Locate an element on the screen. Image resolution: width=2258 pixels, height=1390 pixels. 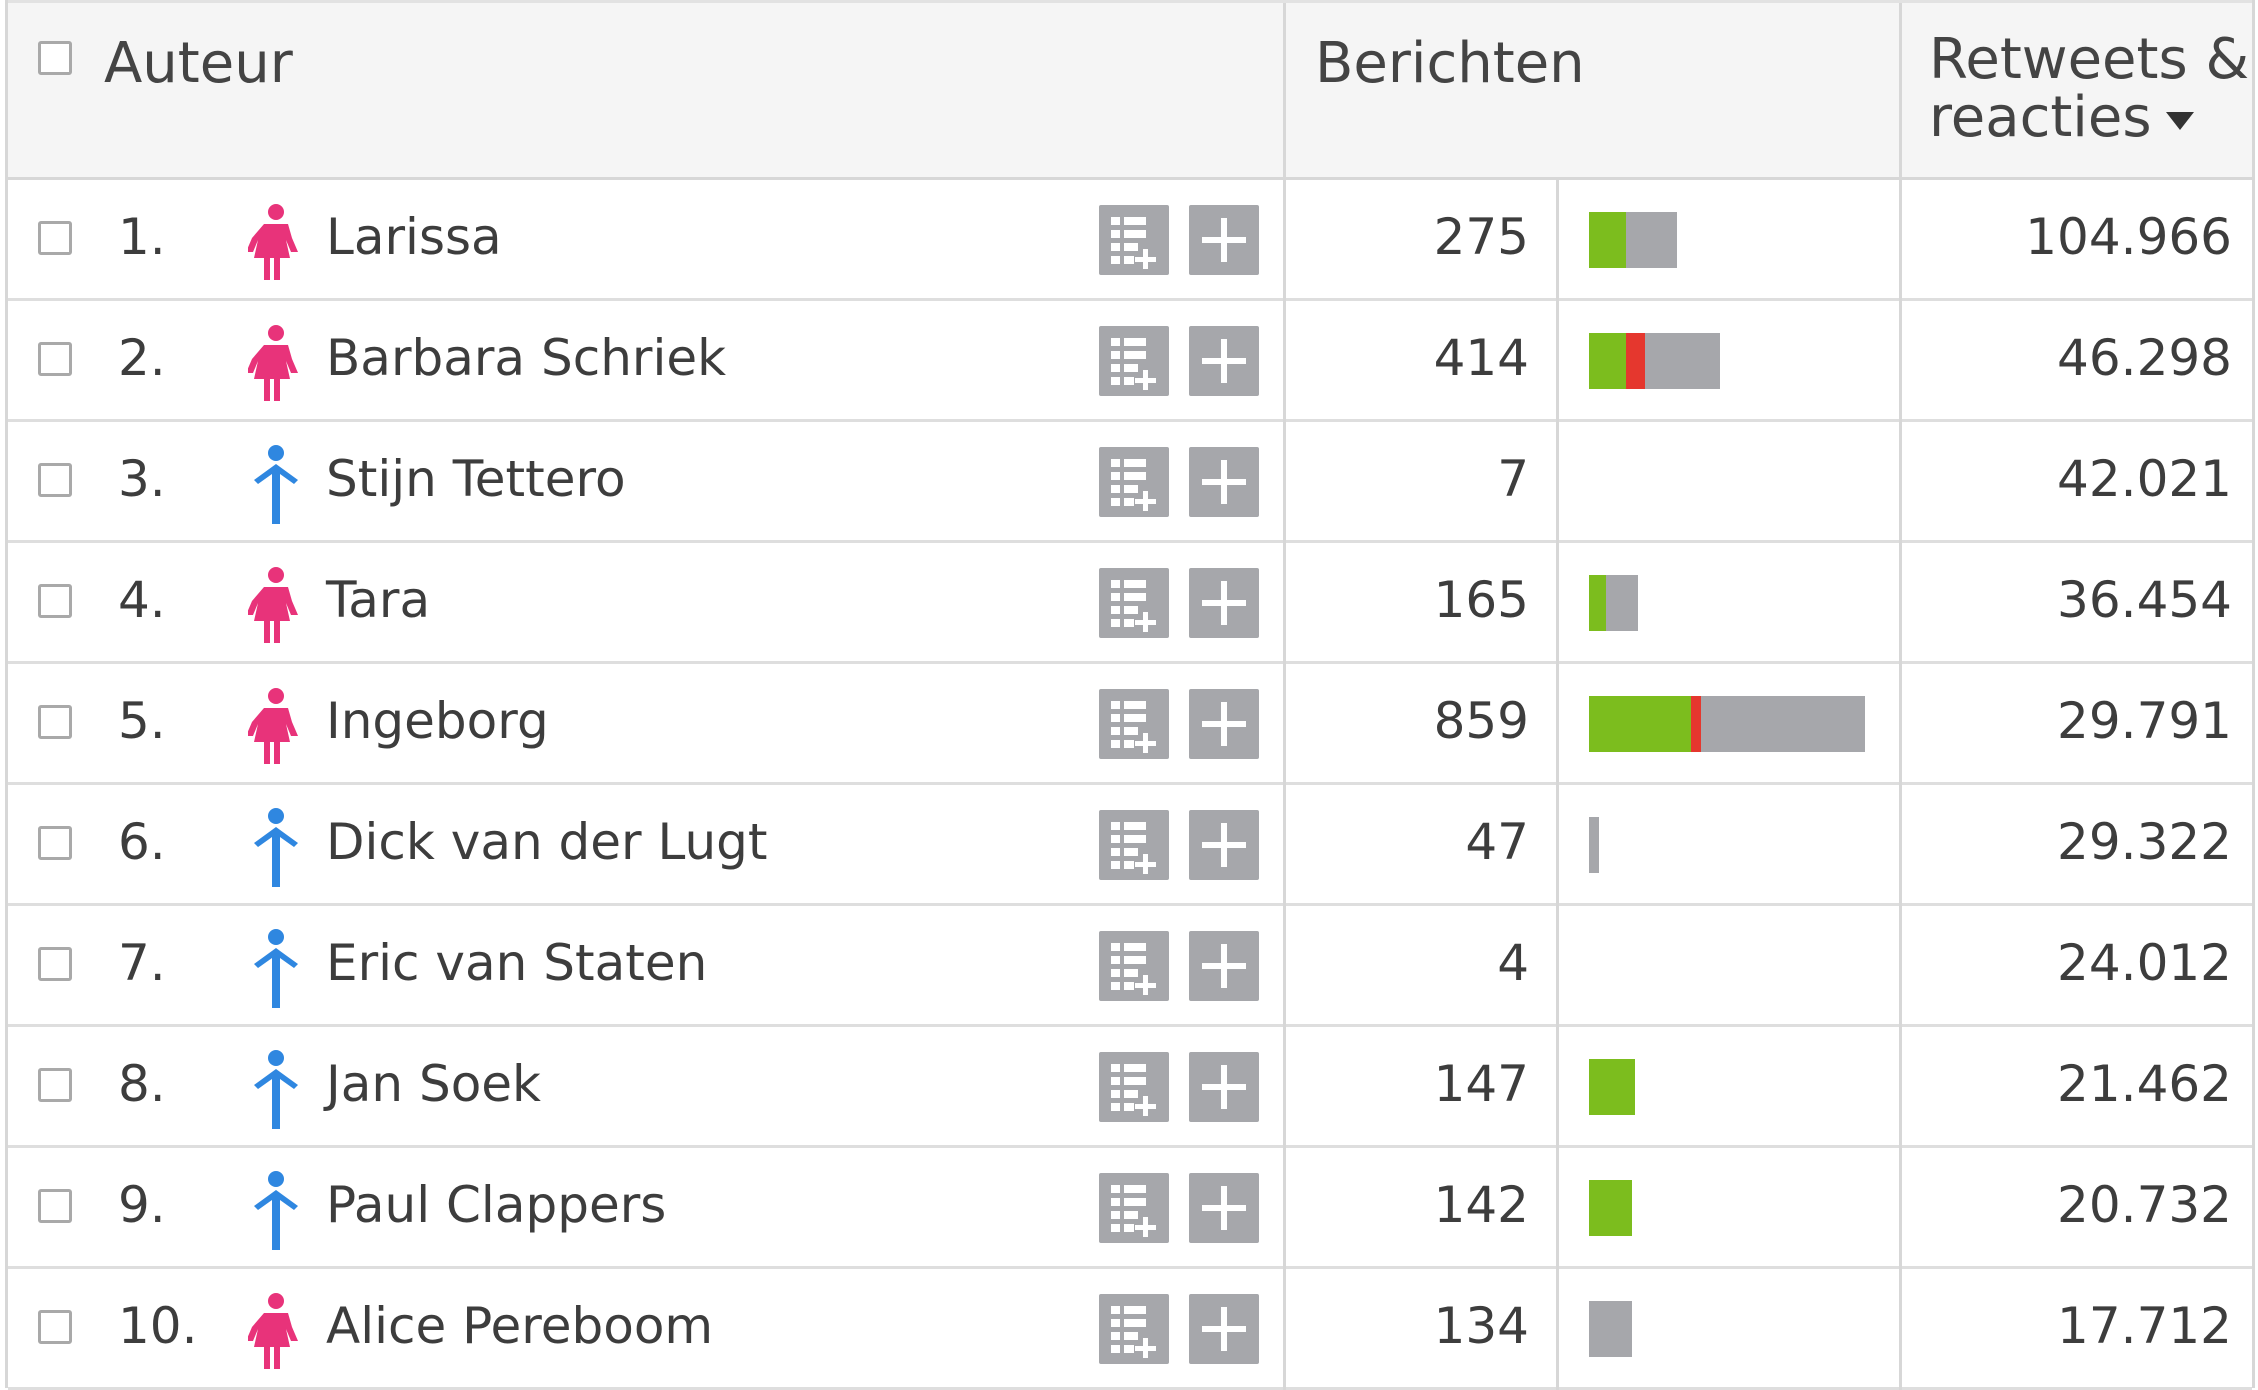
retweets-count: 29.322 is located at coordinates (2144, 842).